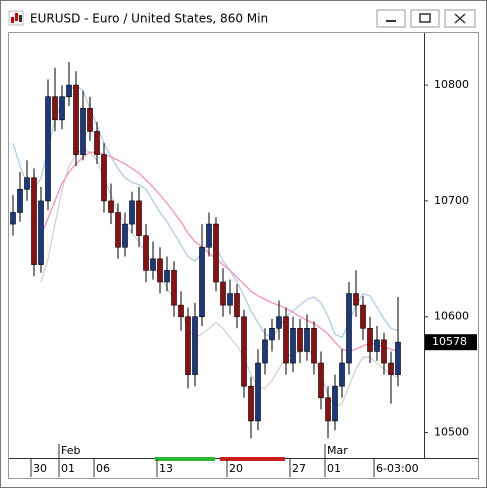 This screenshot has width=487, height=488. I want to click on y-tick-label: 10600, so click(451, 316).